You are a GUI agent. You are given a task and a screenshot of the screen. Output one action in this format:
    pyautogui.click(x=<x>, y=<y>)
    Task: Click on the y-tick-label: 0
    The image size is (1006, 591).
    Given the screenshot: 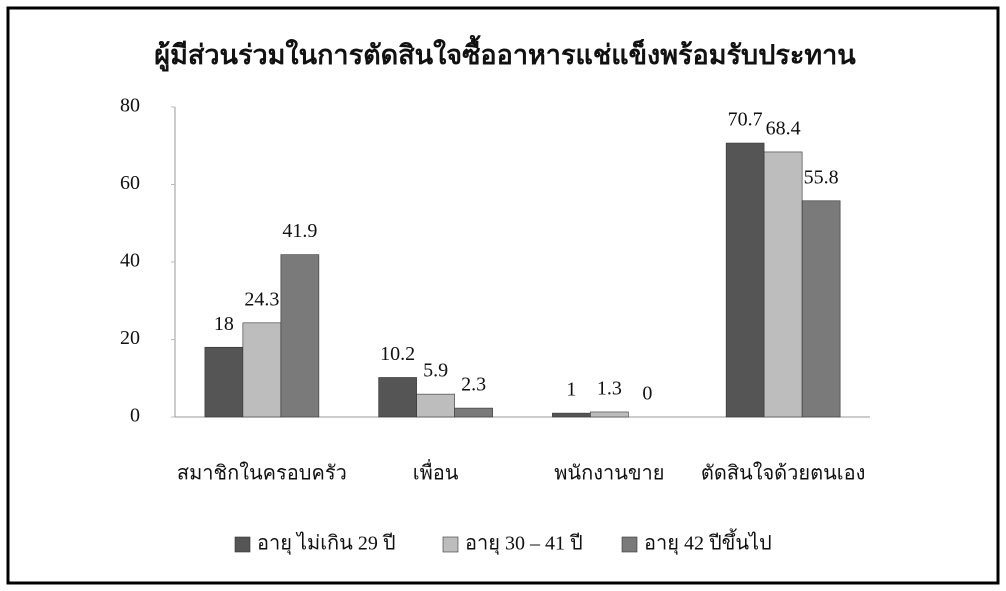 What is the action you would take?
    pyautogui.click(x=135, y=416)
    